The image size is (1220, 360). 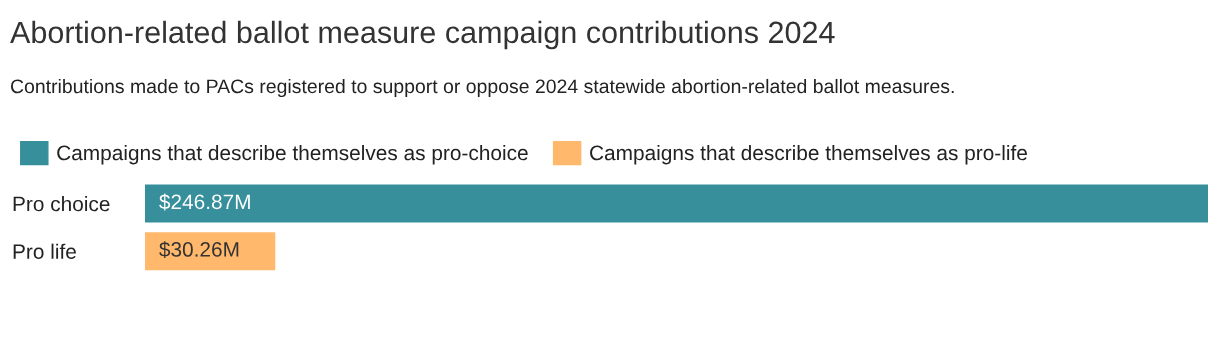 What do you see at coordinates (292, 154) in the screenshot?
I see `legend-label: Campaigns that describe themselves as pro-choice` at bounding box center [292, 154].